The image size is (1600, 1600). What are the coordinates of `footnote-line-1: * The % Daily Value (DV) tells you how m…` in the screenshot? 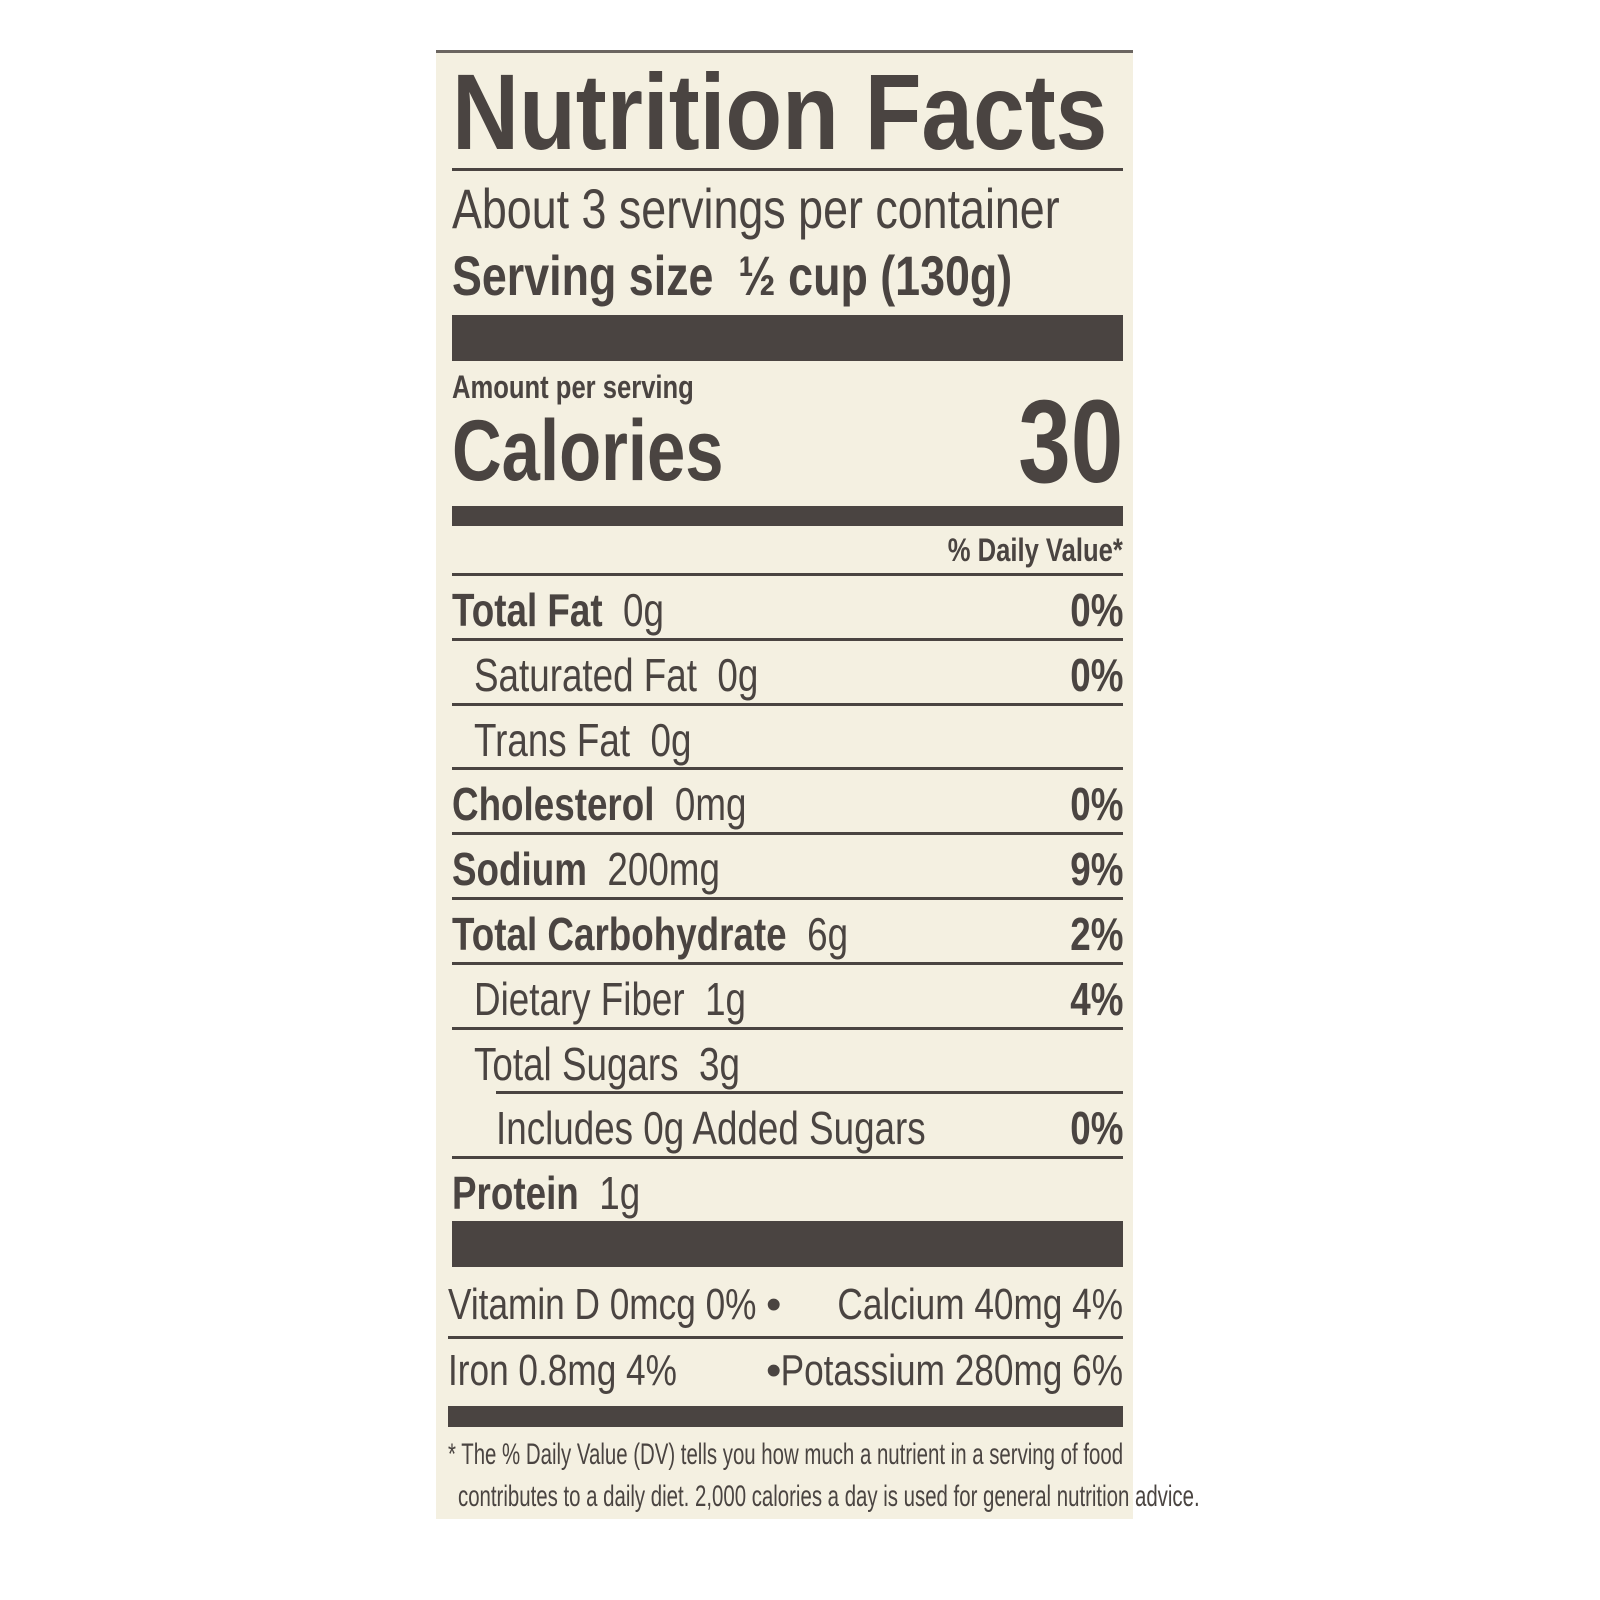 It's located at (944, 1455).